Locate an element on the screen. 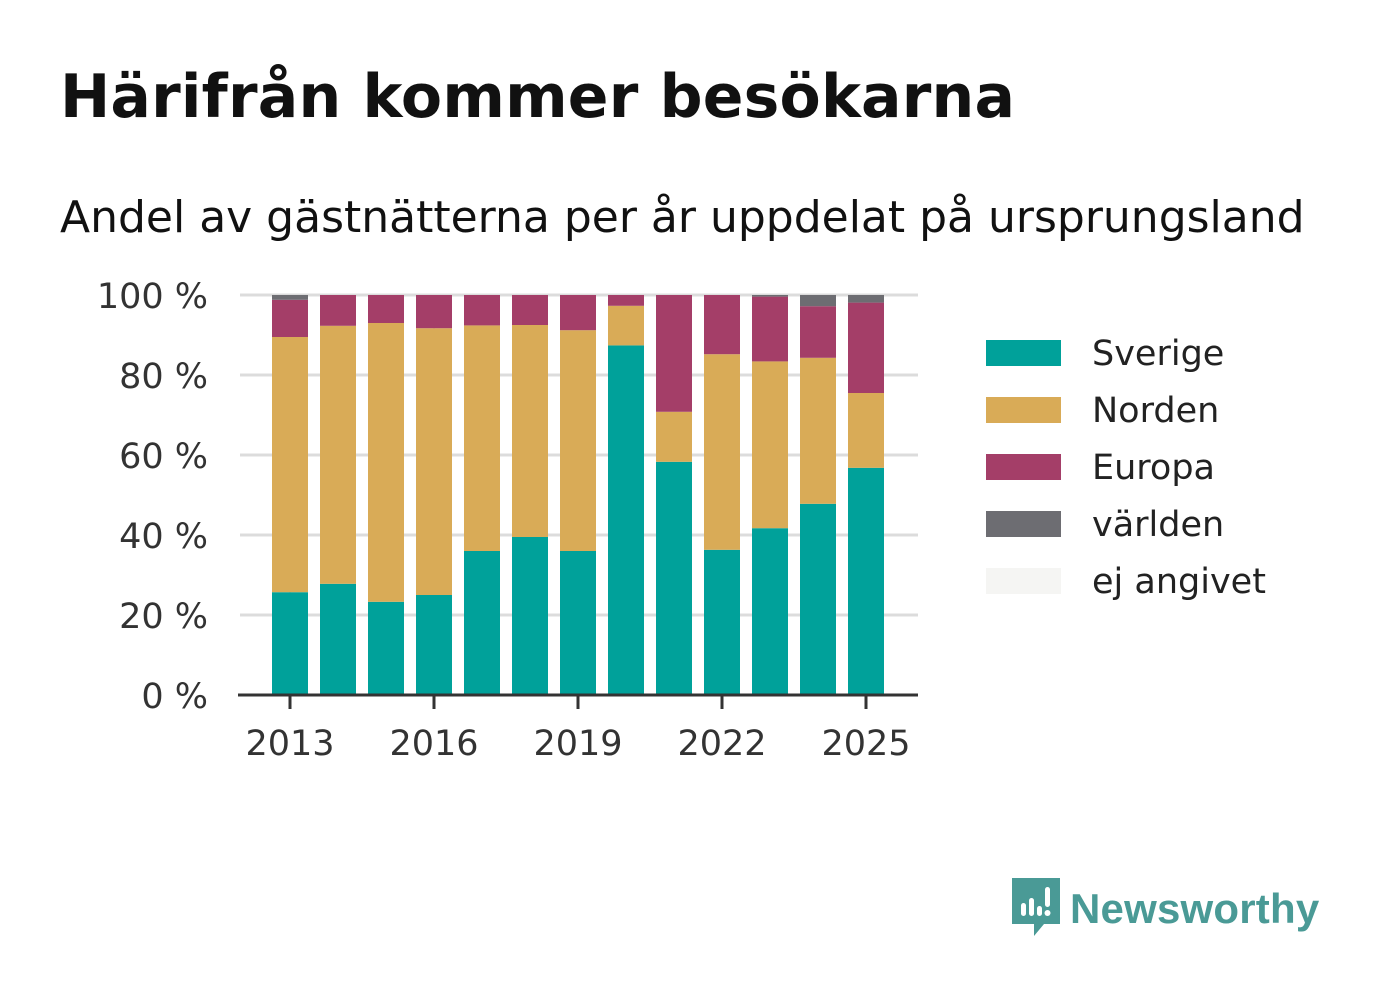 The image size is (1382, 999). y-tick-label: 60 % is located at coordinates (163, 457).